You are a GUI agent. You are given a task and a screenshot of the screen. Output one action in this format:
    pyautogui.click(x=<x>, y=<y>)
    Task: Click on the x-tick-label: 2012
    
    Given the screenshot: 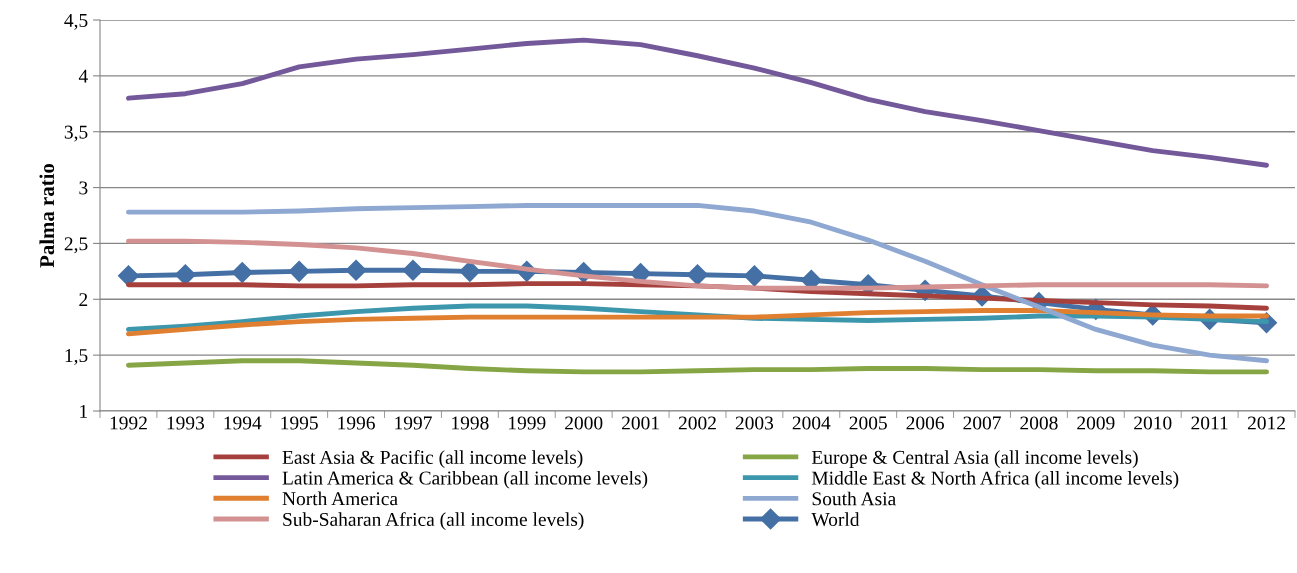 What is the action you would take?
    pyautogui.click(x=1266, y=423)
    